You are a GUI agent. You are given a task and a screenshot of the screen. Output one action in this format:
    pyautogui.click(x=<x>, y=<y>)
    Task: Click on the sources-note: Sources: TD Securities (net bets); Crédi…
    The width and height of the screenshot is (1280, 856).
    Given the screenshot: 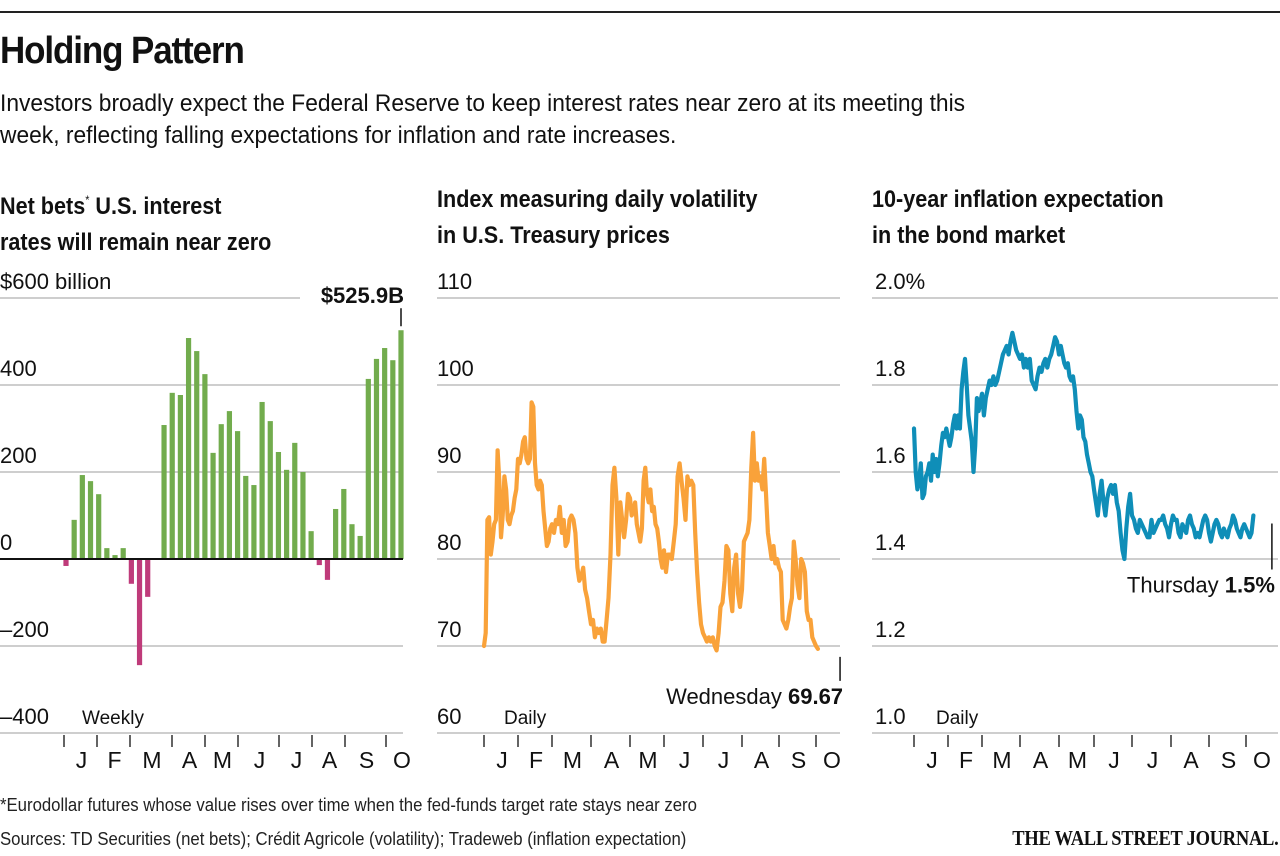 What is the action you would take?
    pyautogui.click(x=343, y=839)
    